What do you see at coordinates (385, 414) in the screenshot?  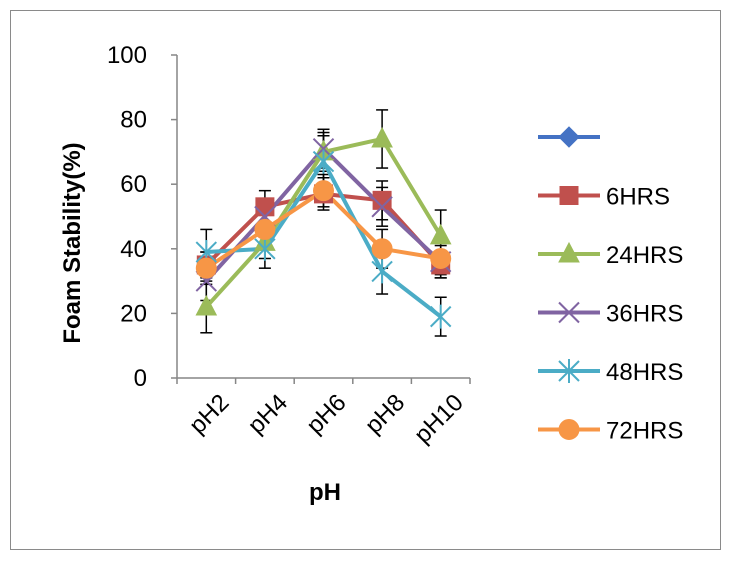 I see `x-tick-label: pH8` at bounding box center [385, 414].